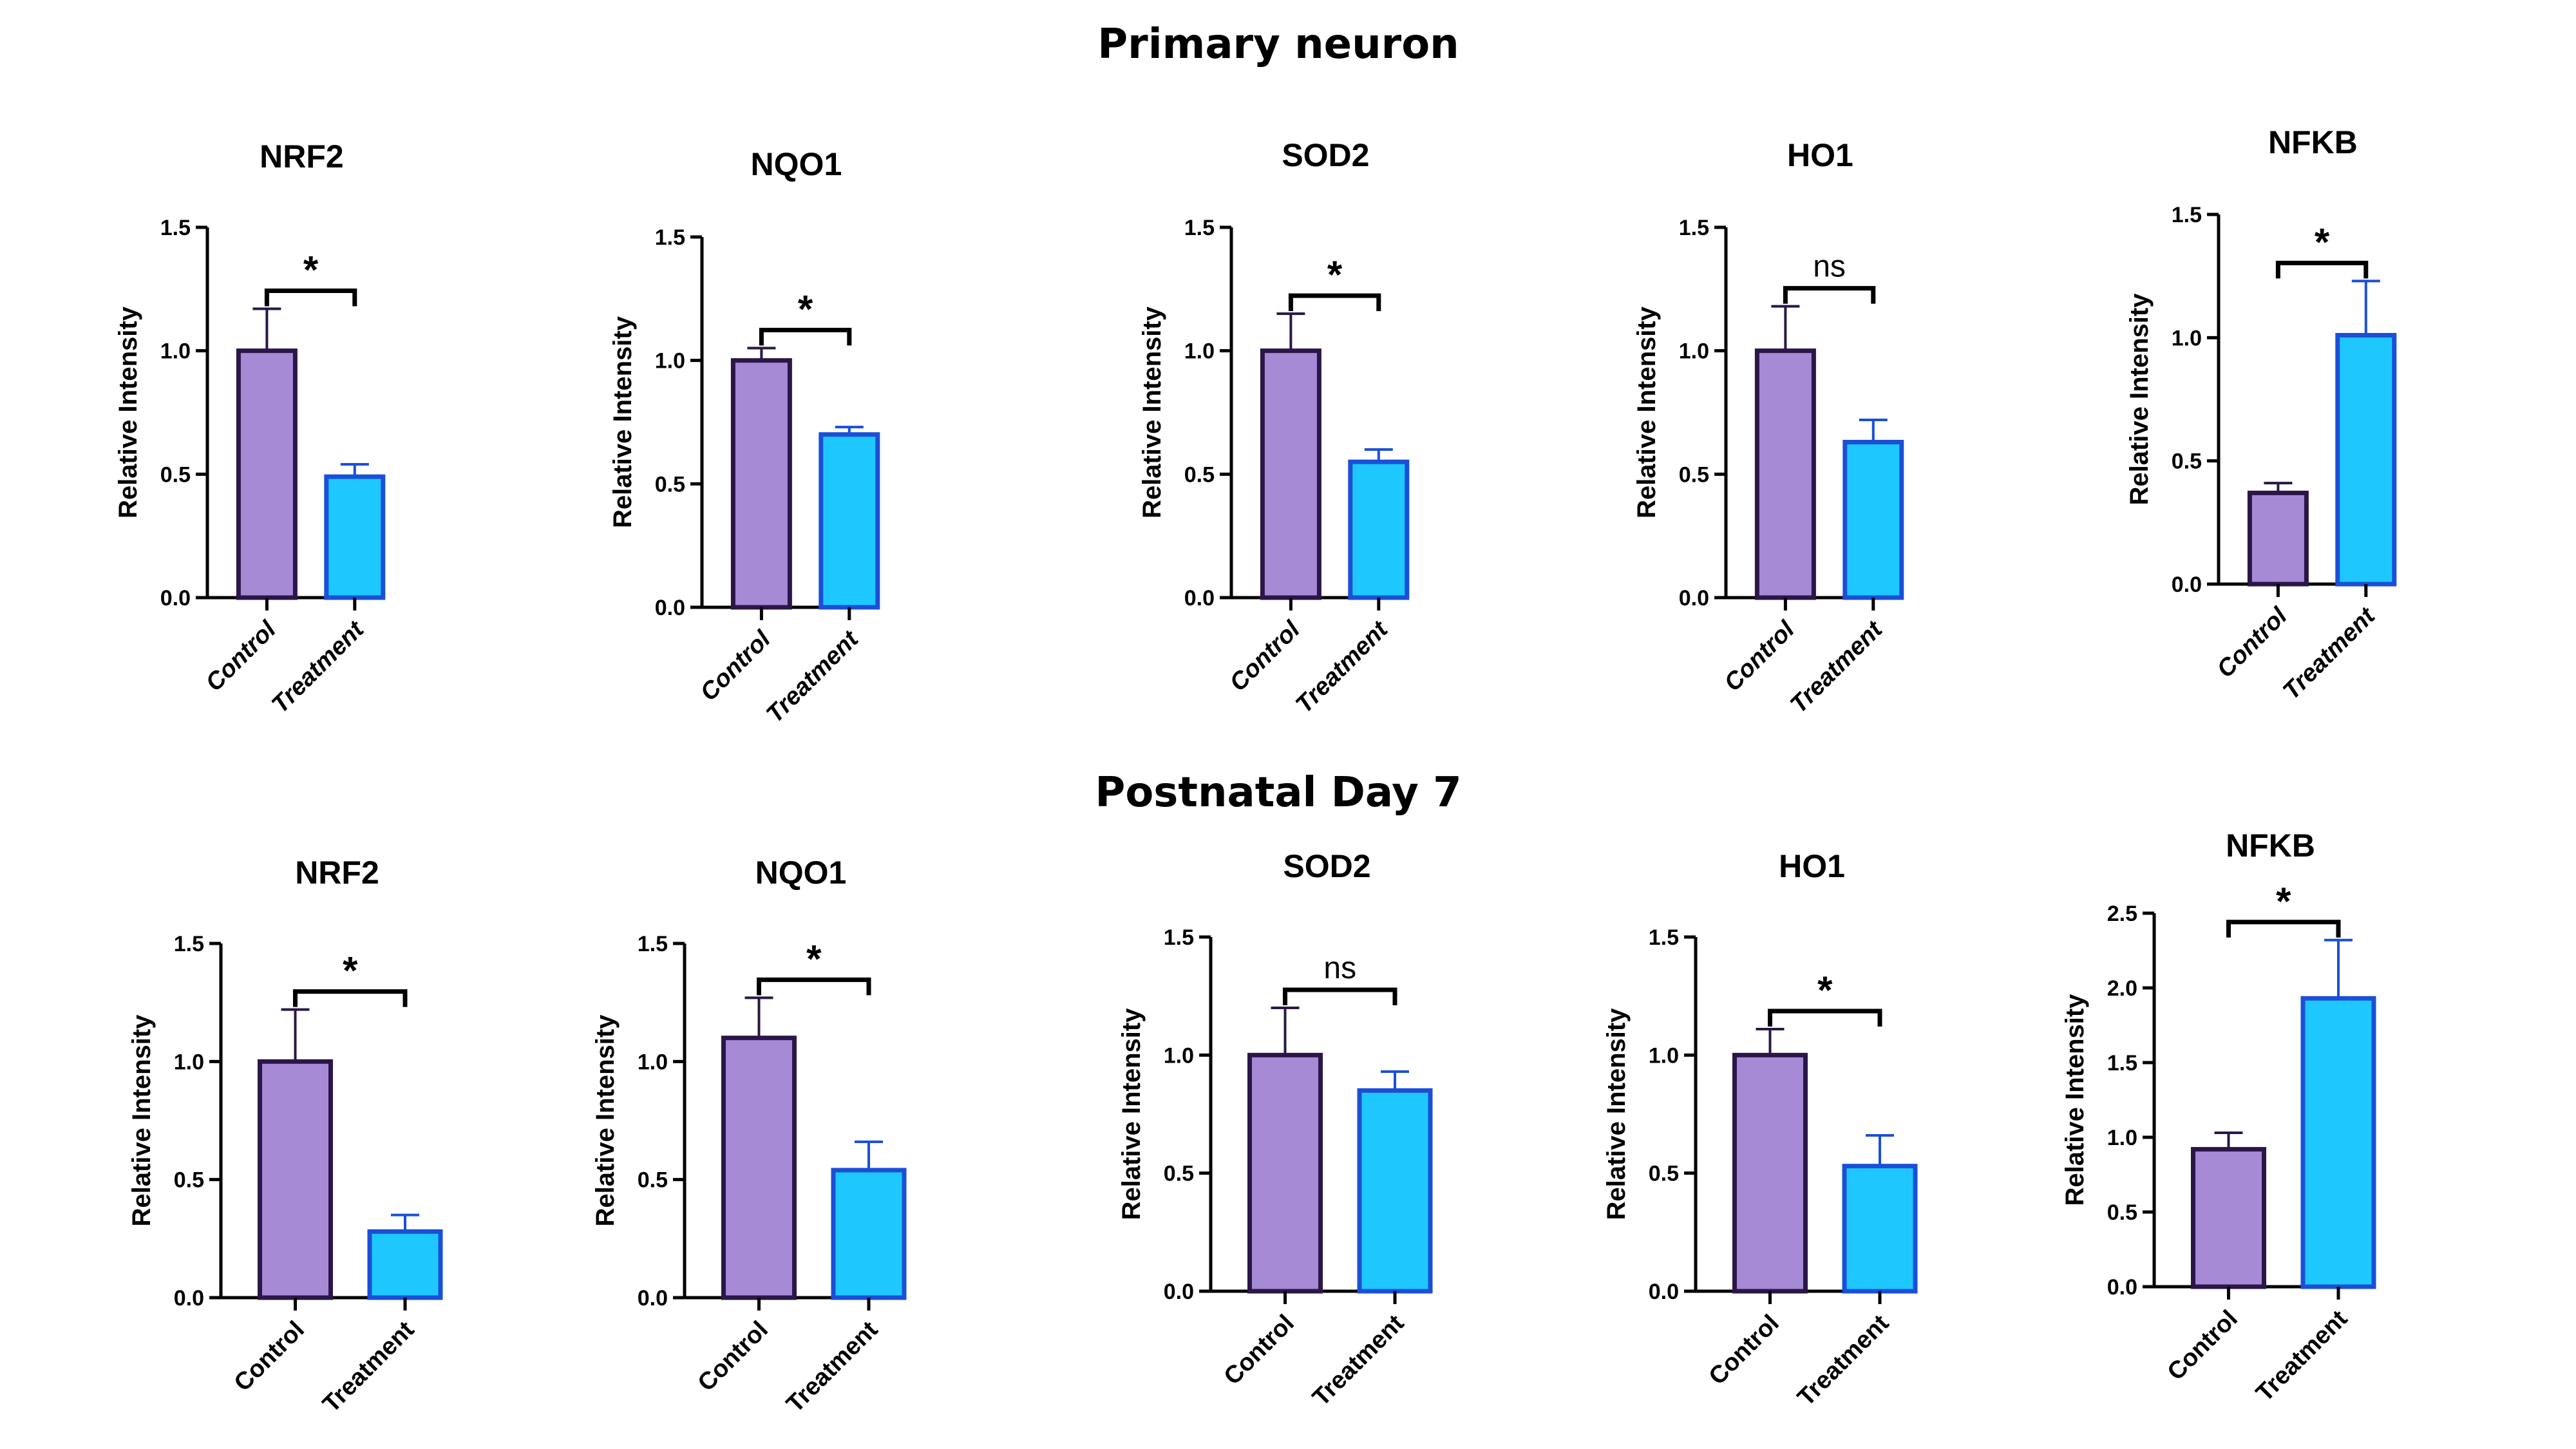 This screenshot has height=1449, width=2576. What do you see at coordinates (1278, 793) in the screenshot?
I see `row-title-postnatal-day-7: Postnatal Day 7` at bounding box center [1278, 793].